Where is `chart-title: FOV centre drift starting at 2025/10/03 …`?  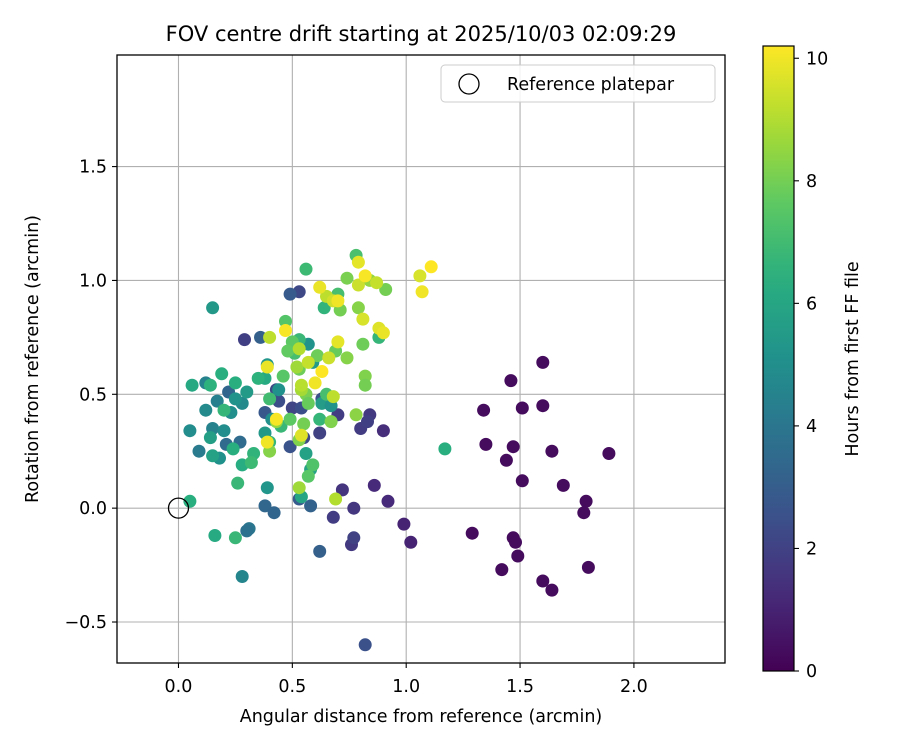 chart-title: FOV centre drift starting at 2025/10/03 … is located at coordinates (421, 34).